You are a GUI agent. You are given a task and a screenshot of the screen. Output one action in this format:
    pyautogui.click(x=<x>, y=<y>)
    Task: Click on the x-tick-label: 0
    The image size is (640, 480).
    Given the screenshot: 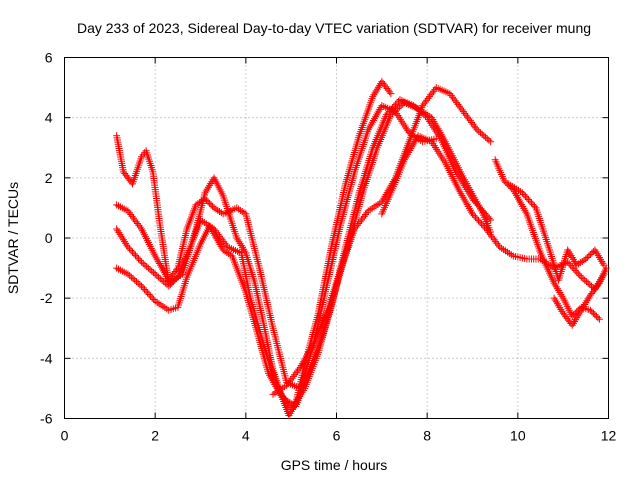 What is the action you would take?
    pyautogui.click(x=65, y=436)
    